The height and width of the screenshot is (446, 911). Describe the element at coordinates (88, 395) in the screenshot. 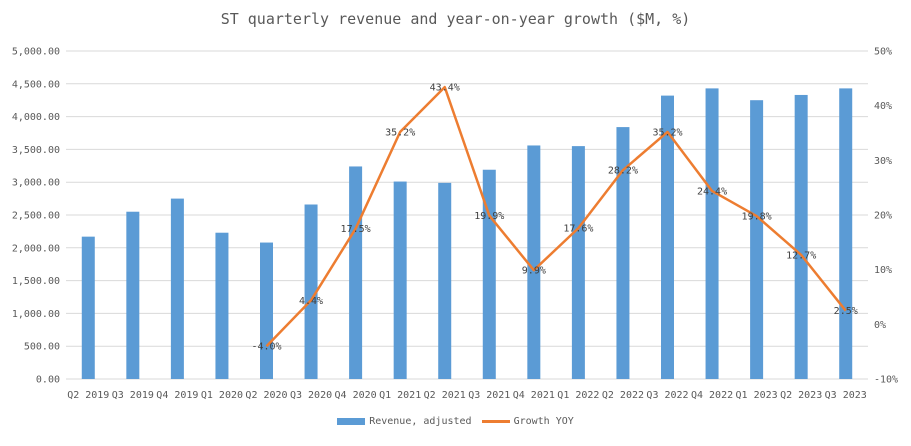

I see `x-tick-label: Q2 2019` at that location.